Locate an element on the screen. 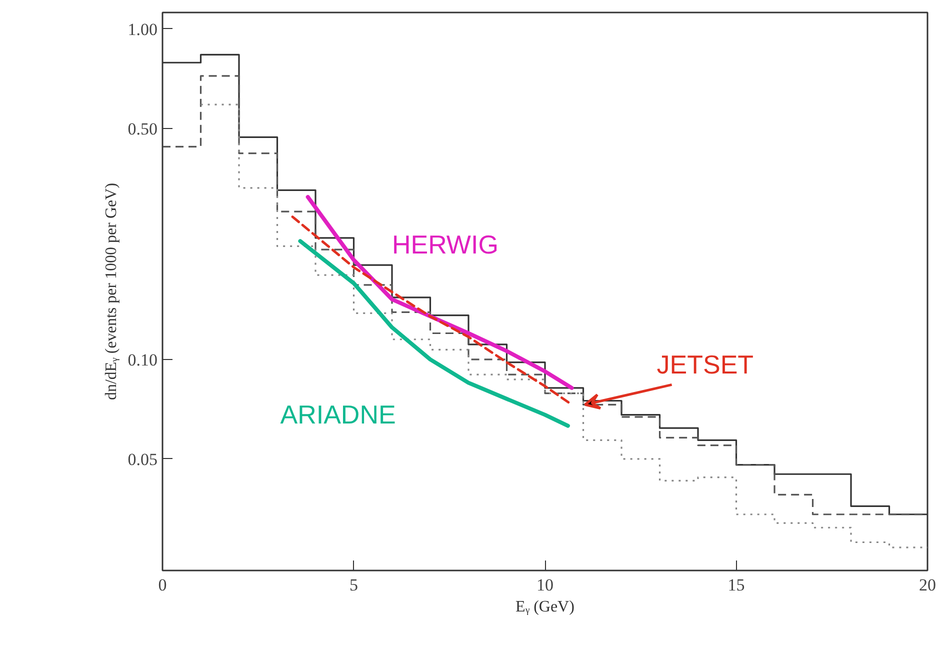 This screenshot has width=941, height=661. x-tick-label: 15 is located at coordinates (736, 585).